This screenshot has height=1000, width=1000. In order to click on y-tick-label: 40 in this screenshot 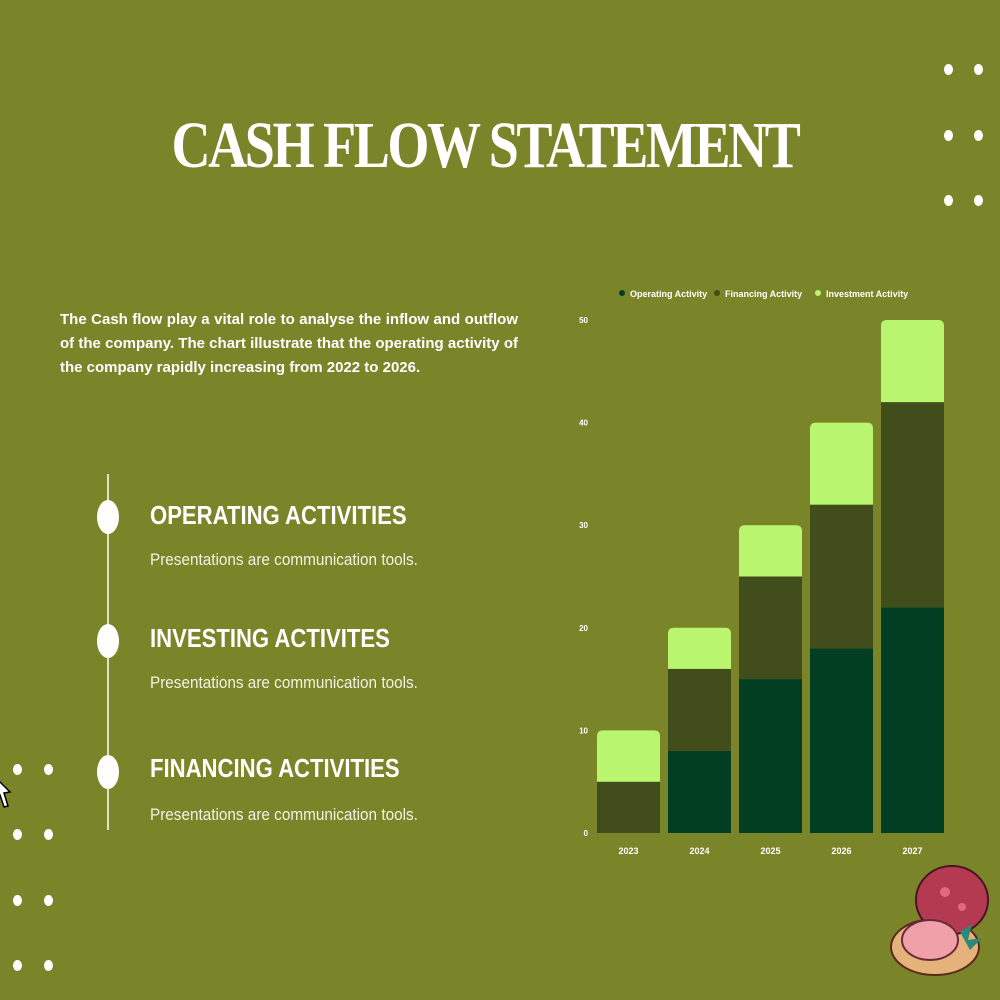, I will do `click(583, 423)`.